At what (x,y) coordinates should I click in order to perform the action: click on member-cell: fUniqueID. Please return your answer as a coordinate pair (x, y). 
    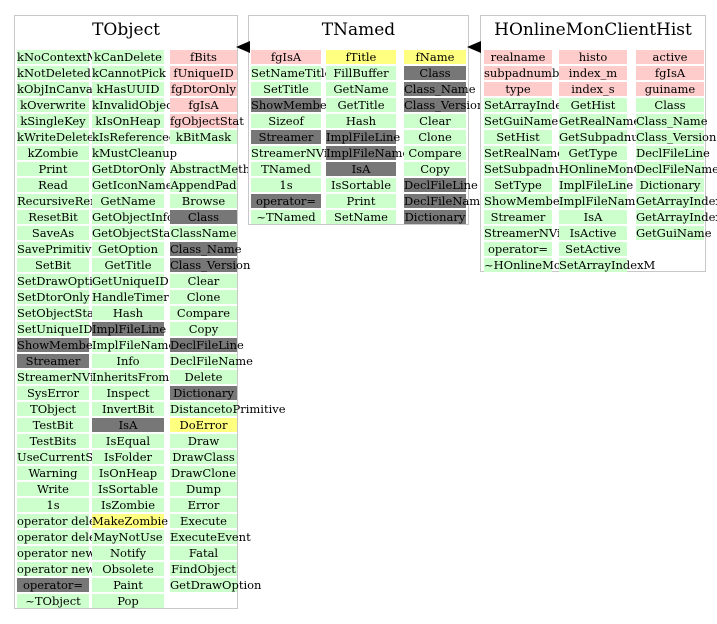
    Looking at the image, I should click on (203, 73).